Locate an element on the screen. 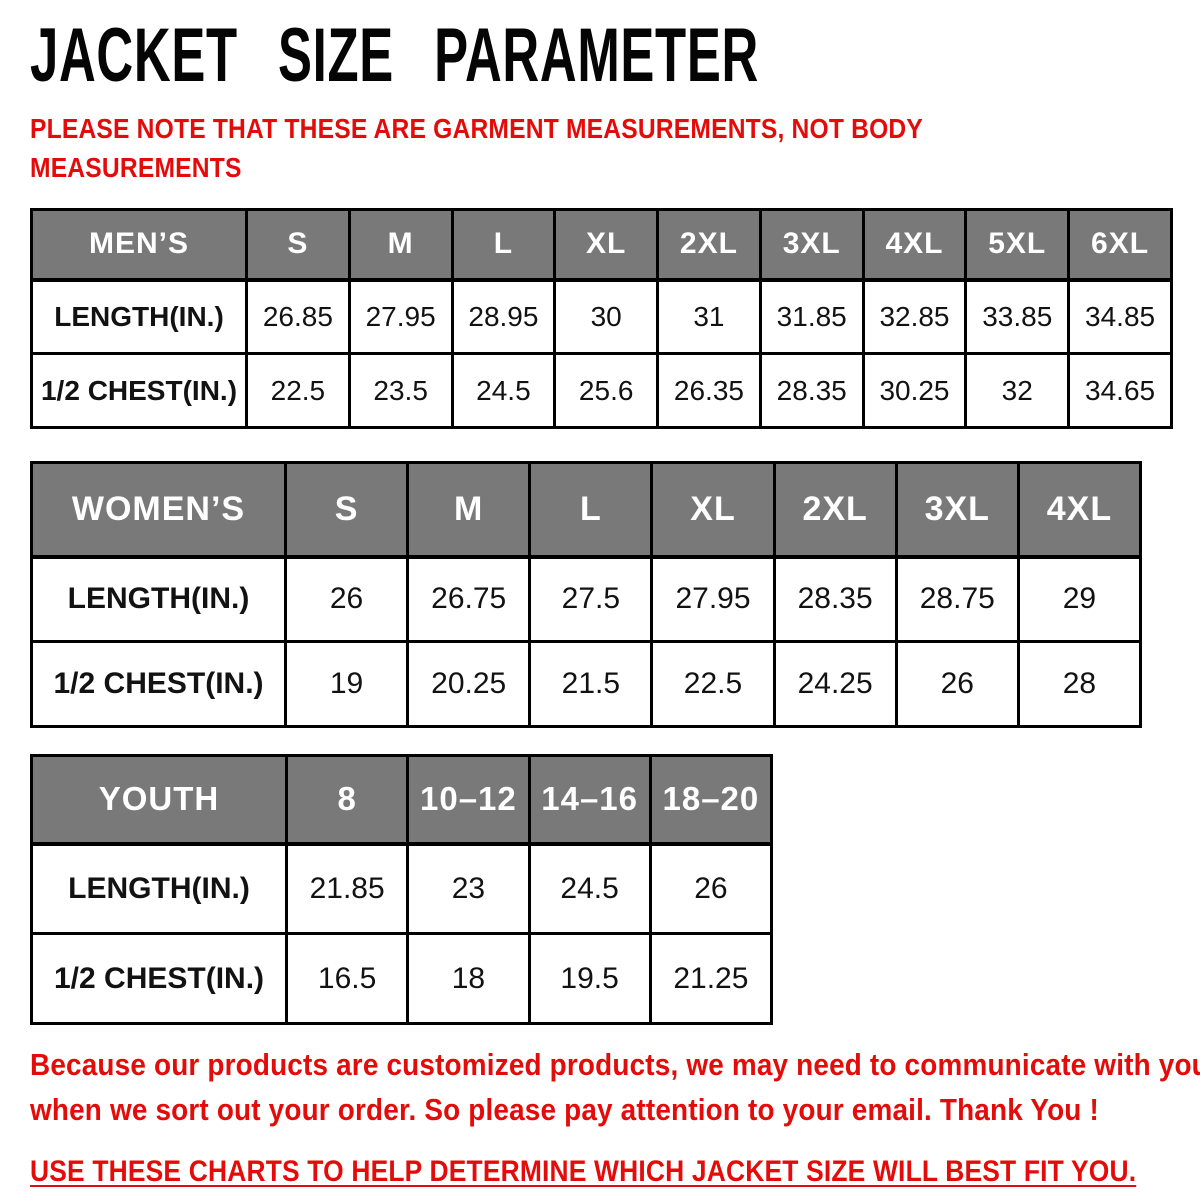  measurement-value: 33.85 is located at coordinates (1017, 316).